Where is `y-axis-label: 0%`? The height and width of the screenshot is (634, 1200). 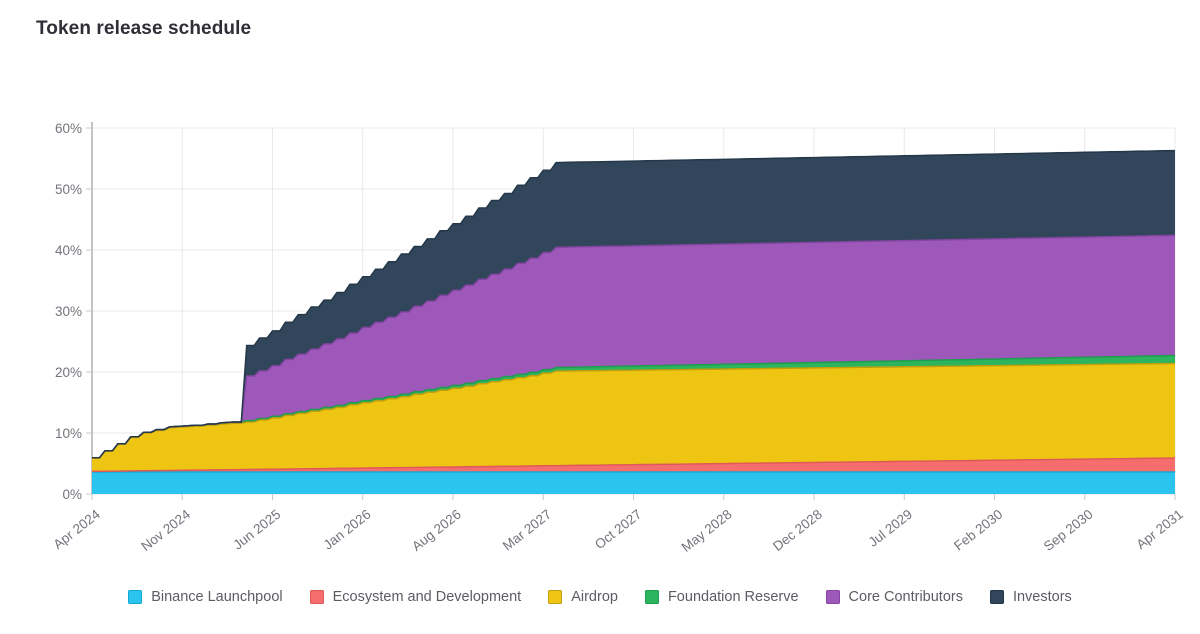 y-axis-label: 0% is located at coordinates (72, 494).